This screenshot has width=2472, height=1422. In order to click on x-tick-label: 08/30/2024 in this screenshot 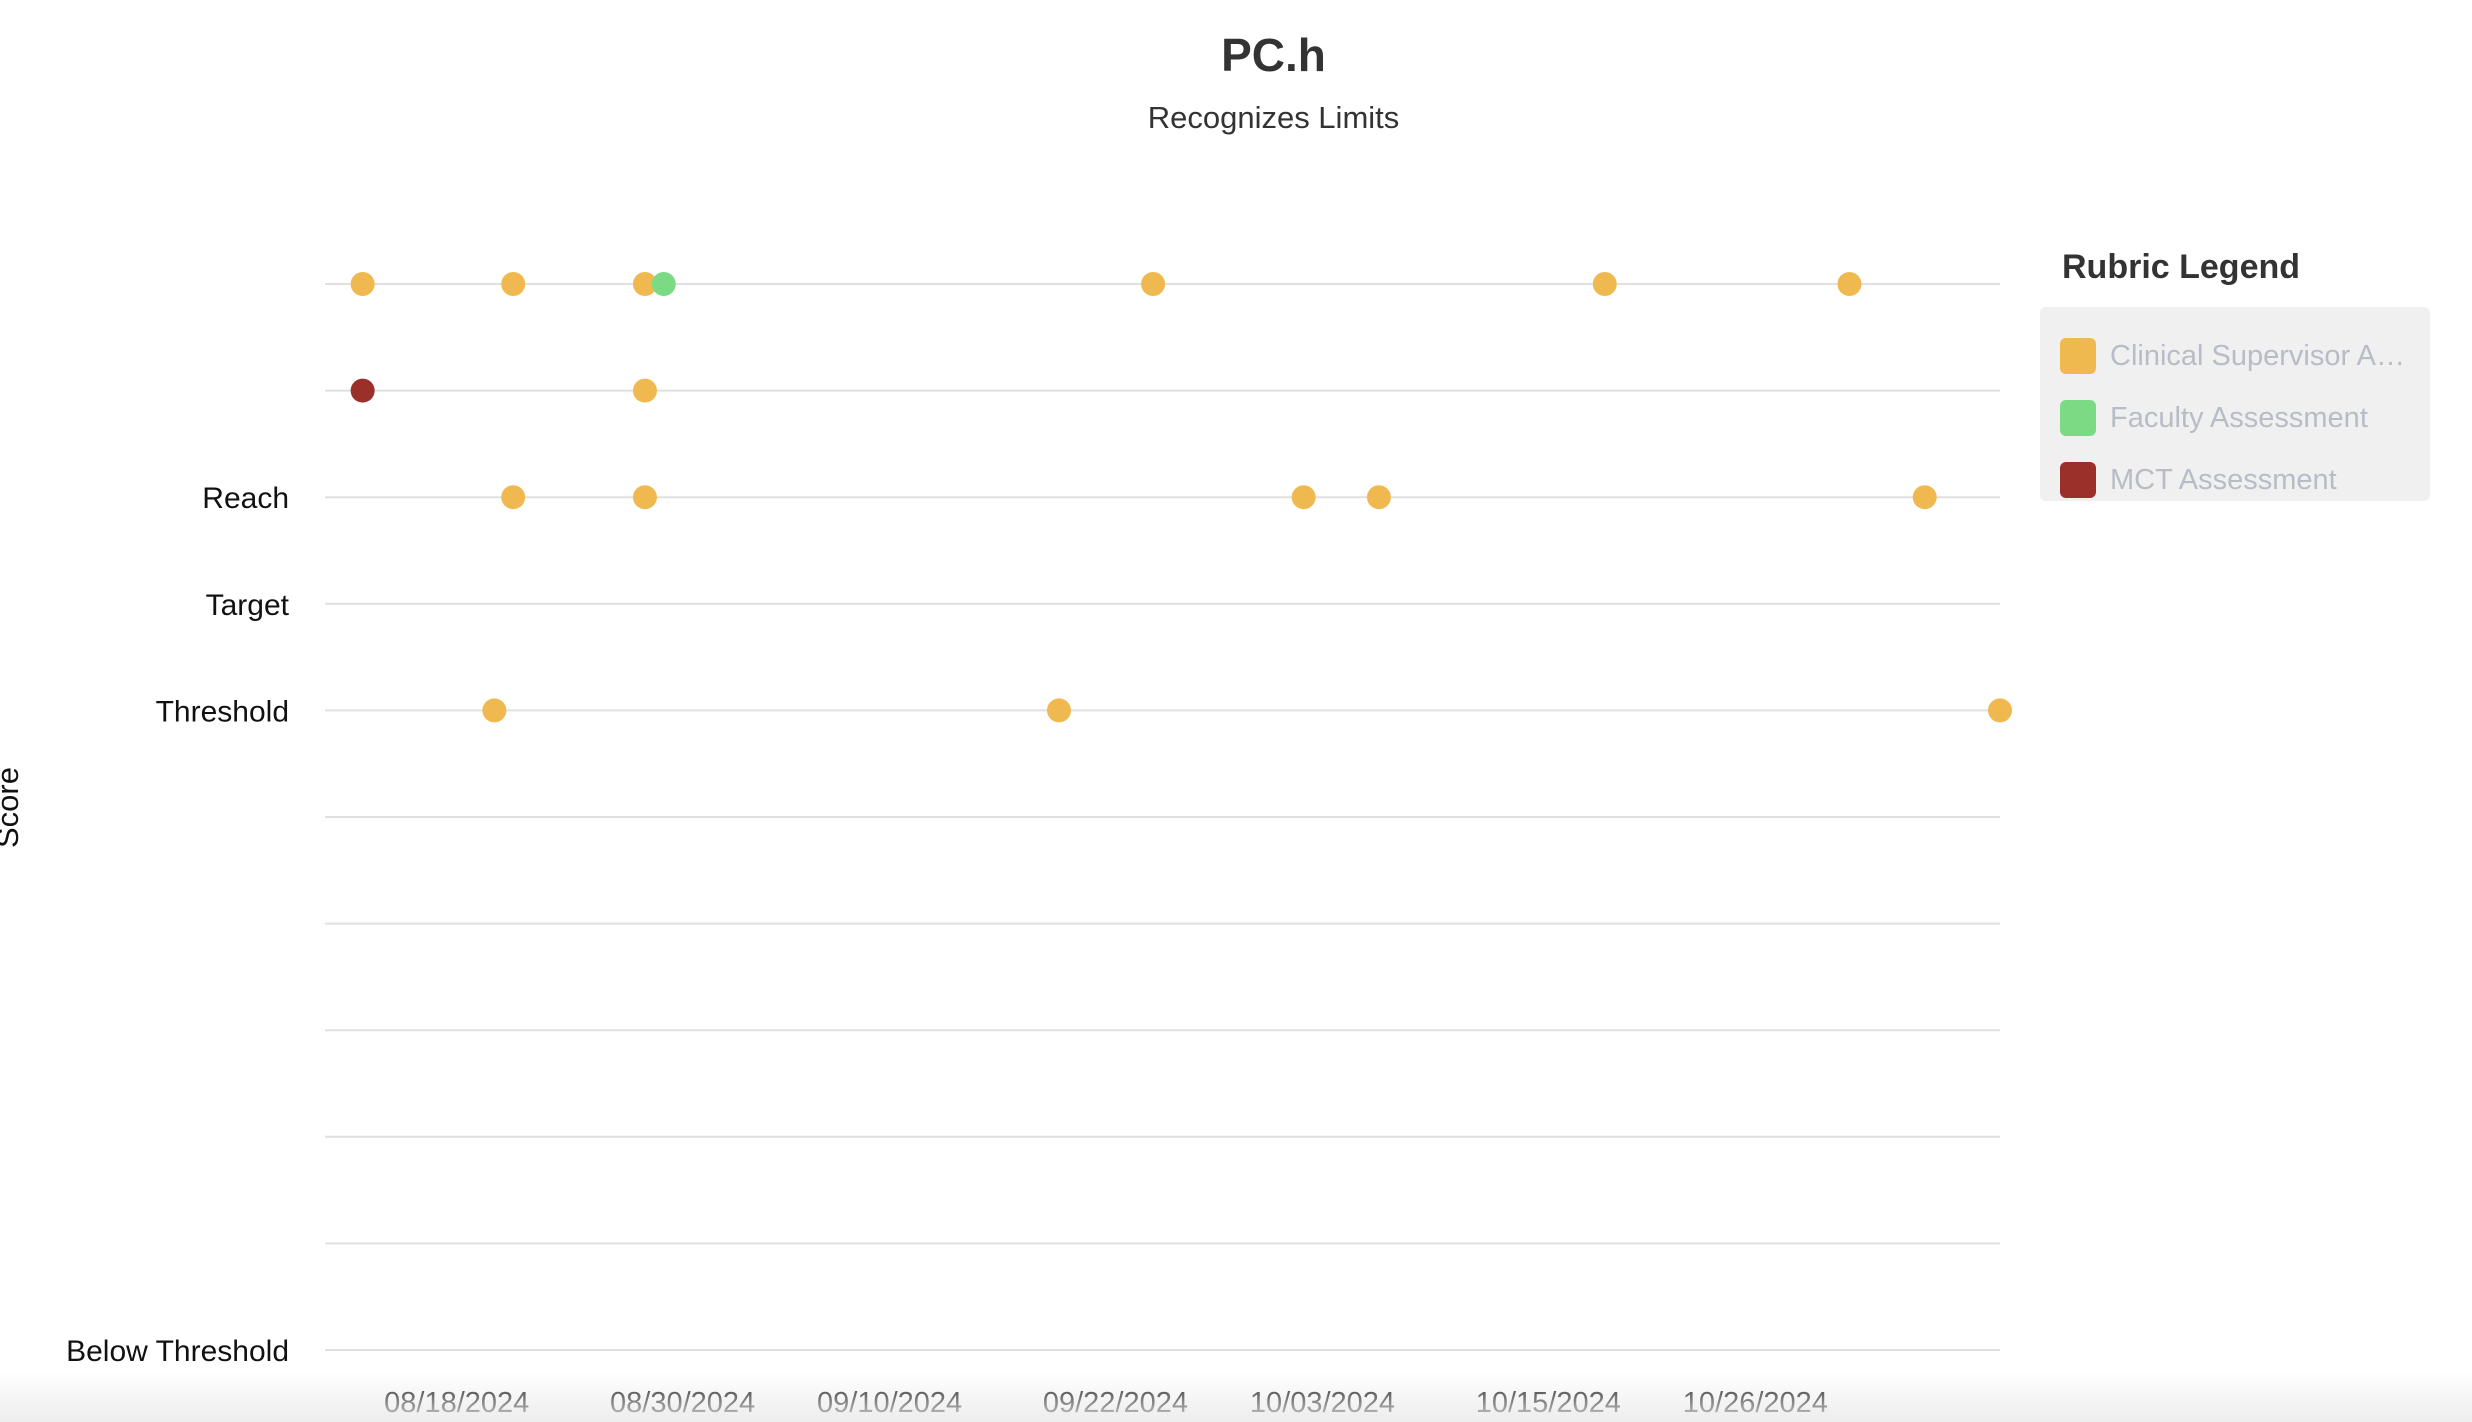, I will do `click(682, 1403)`.